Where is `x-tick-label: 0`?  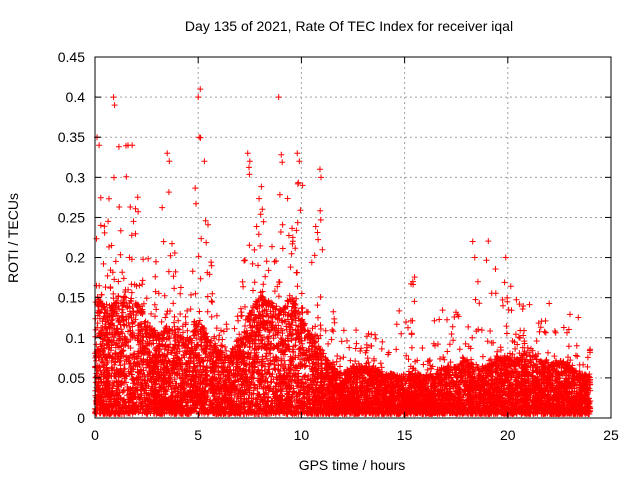 x-tick-label: 0 is located at coordinates (95, 435).